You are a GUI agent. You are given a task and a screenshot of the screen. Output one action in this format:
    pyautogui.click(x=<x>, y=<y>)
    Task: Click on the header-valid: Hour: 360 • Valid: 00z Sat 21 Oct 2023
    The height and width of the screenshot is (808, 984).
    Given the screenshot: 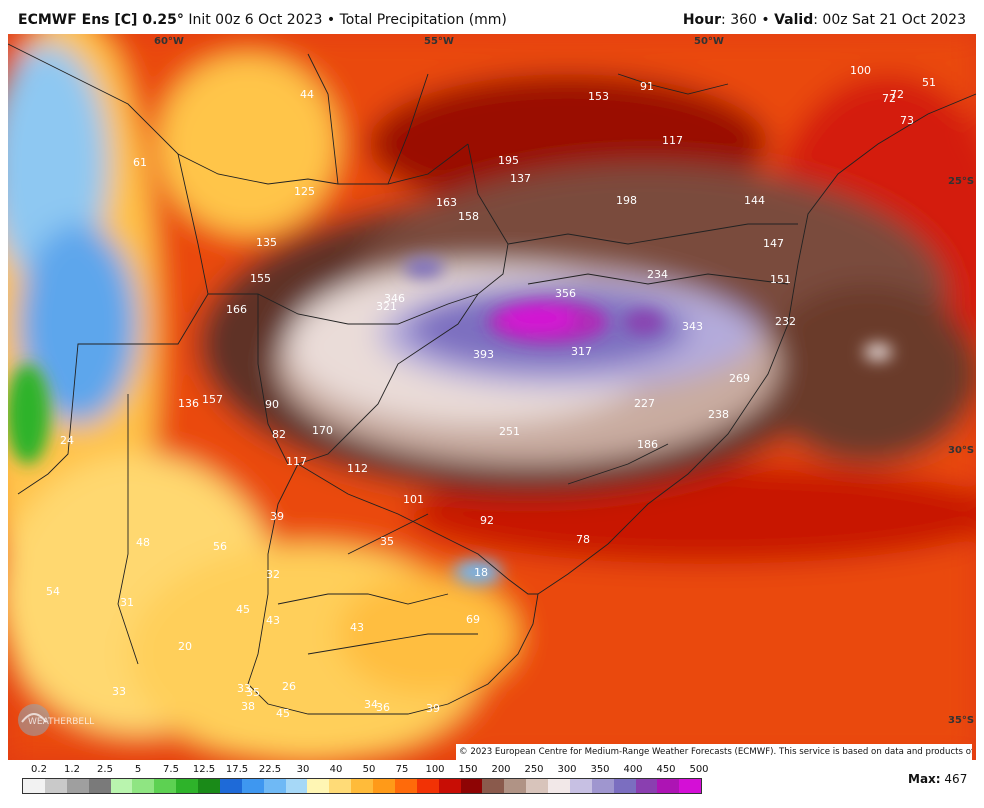 What is the action you would take?
    pyautogui.click(x=824, y=20)
    